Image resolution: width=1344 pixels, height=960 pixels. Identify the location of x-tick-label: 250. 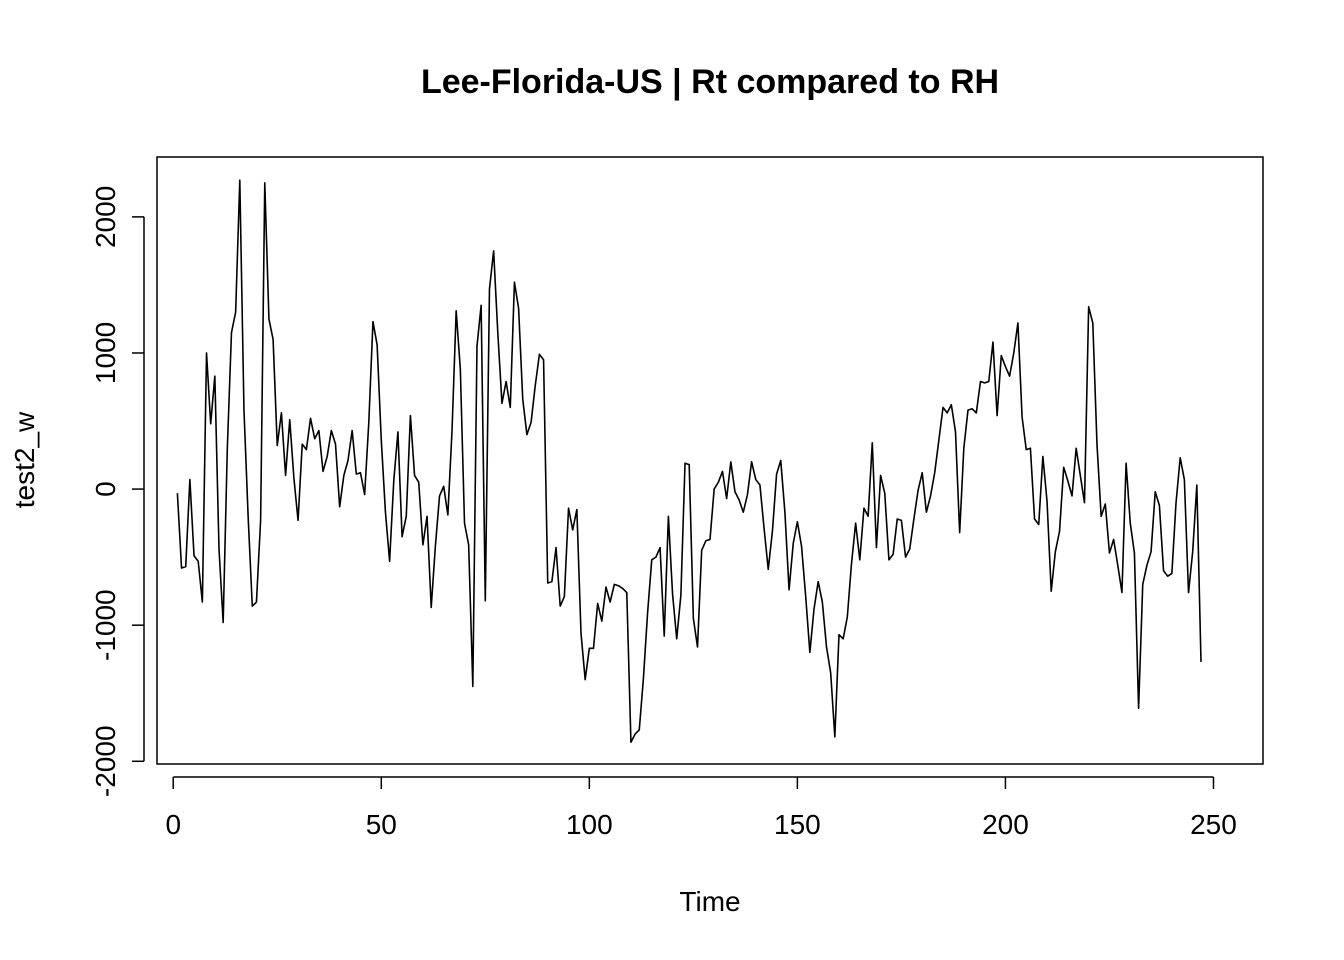
(1213, 824).